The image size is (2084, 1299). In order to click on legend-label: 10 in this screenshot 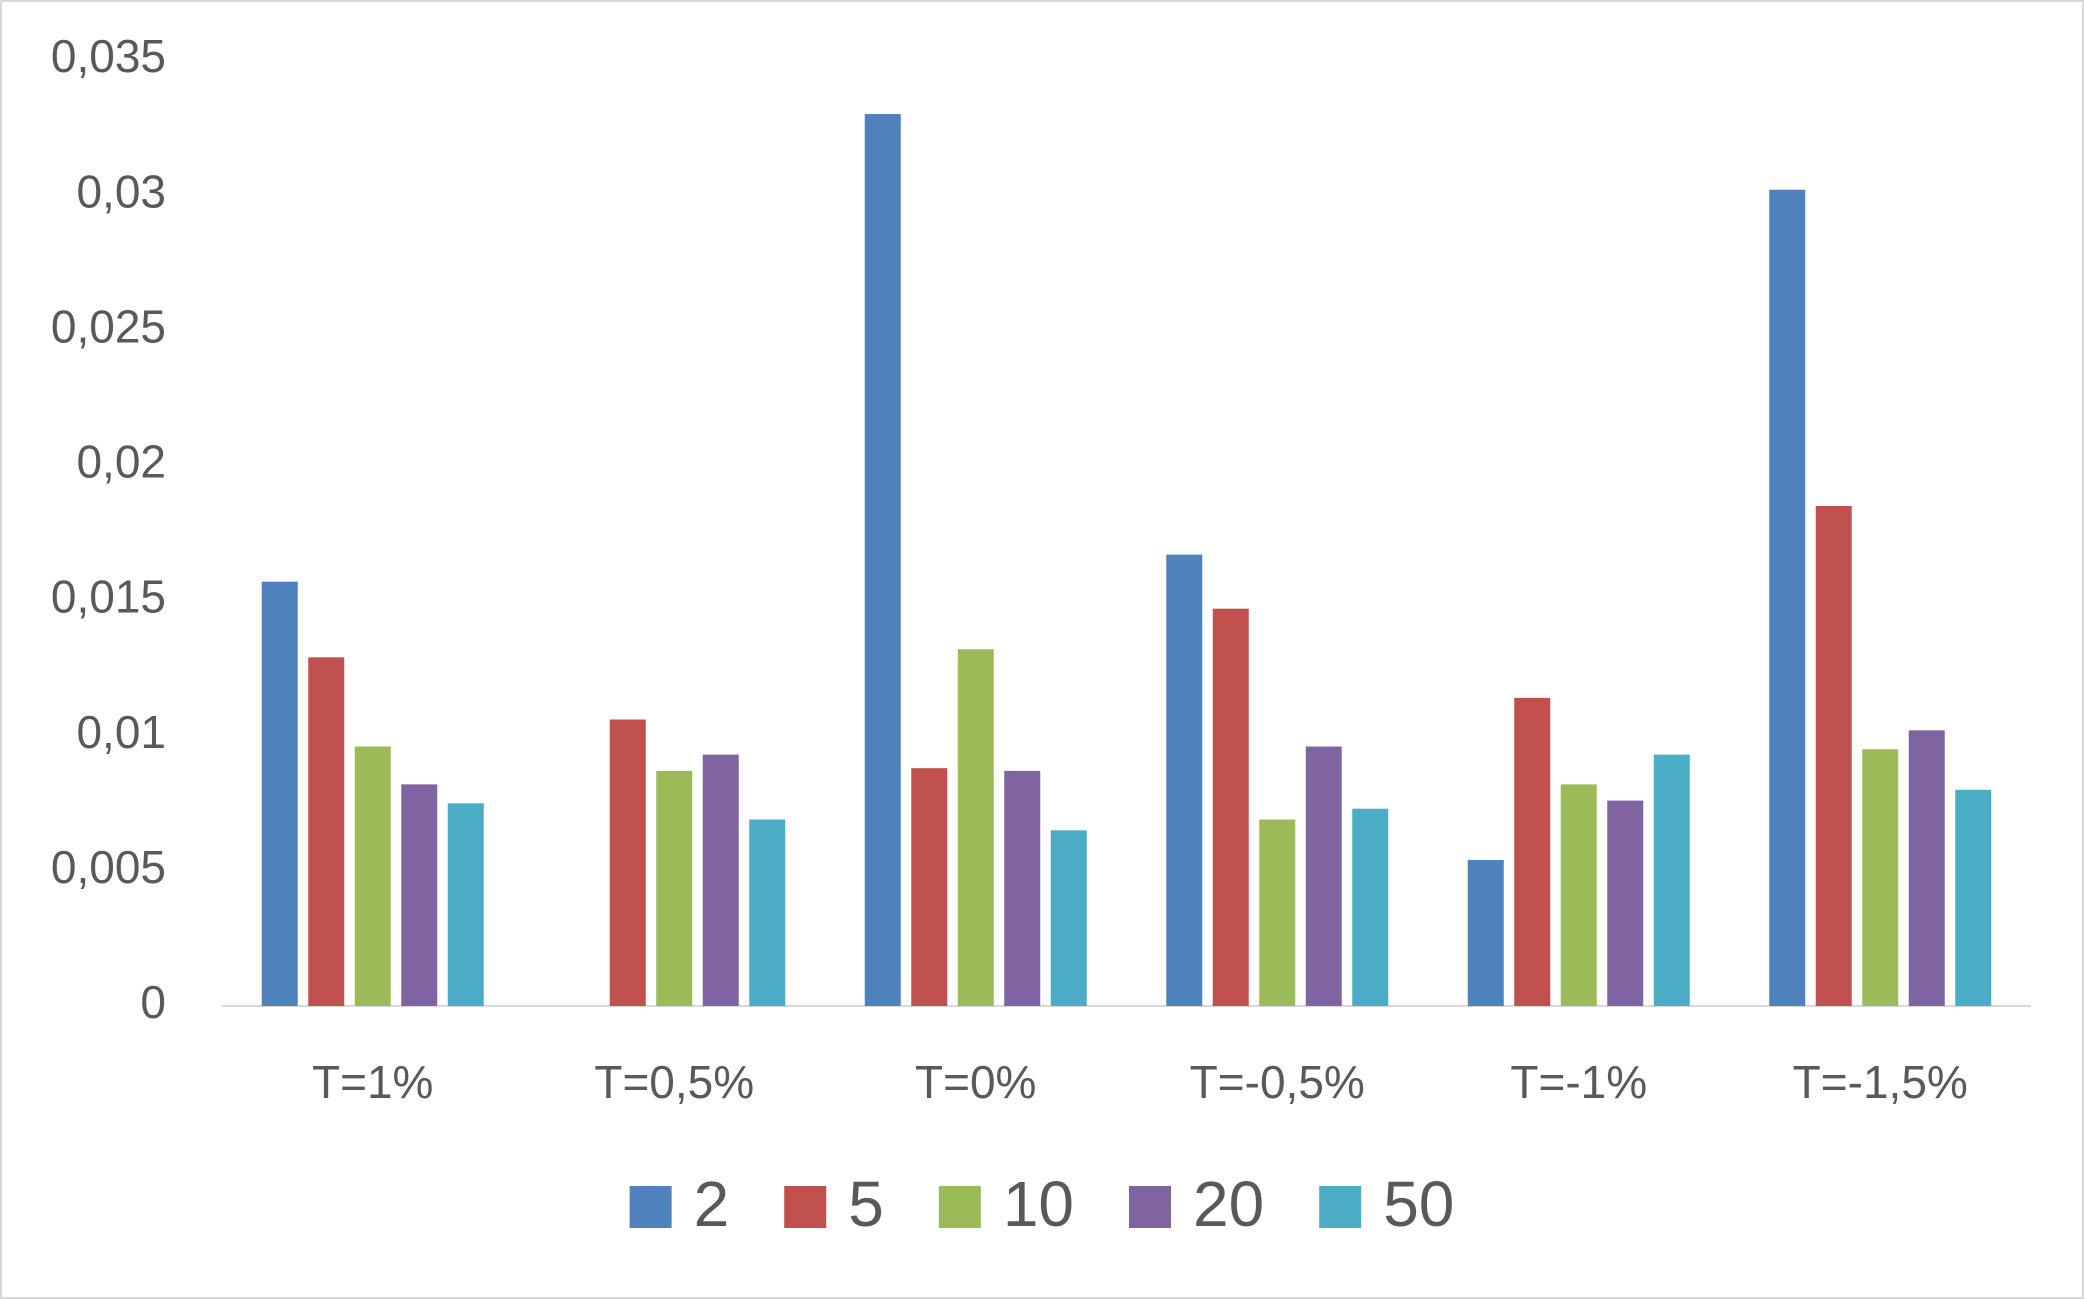, I will do `click(1038, 1204)`.